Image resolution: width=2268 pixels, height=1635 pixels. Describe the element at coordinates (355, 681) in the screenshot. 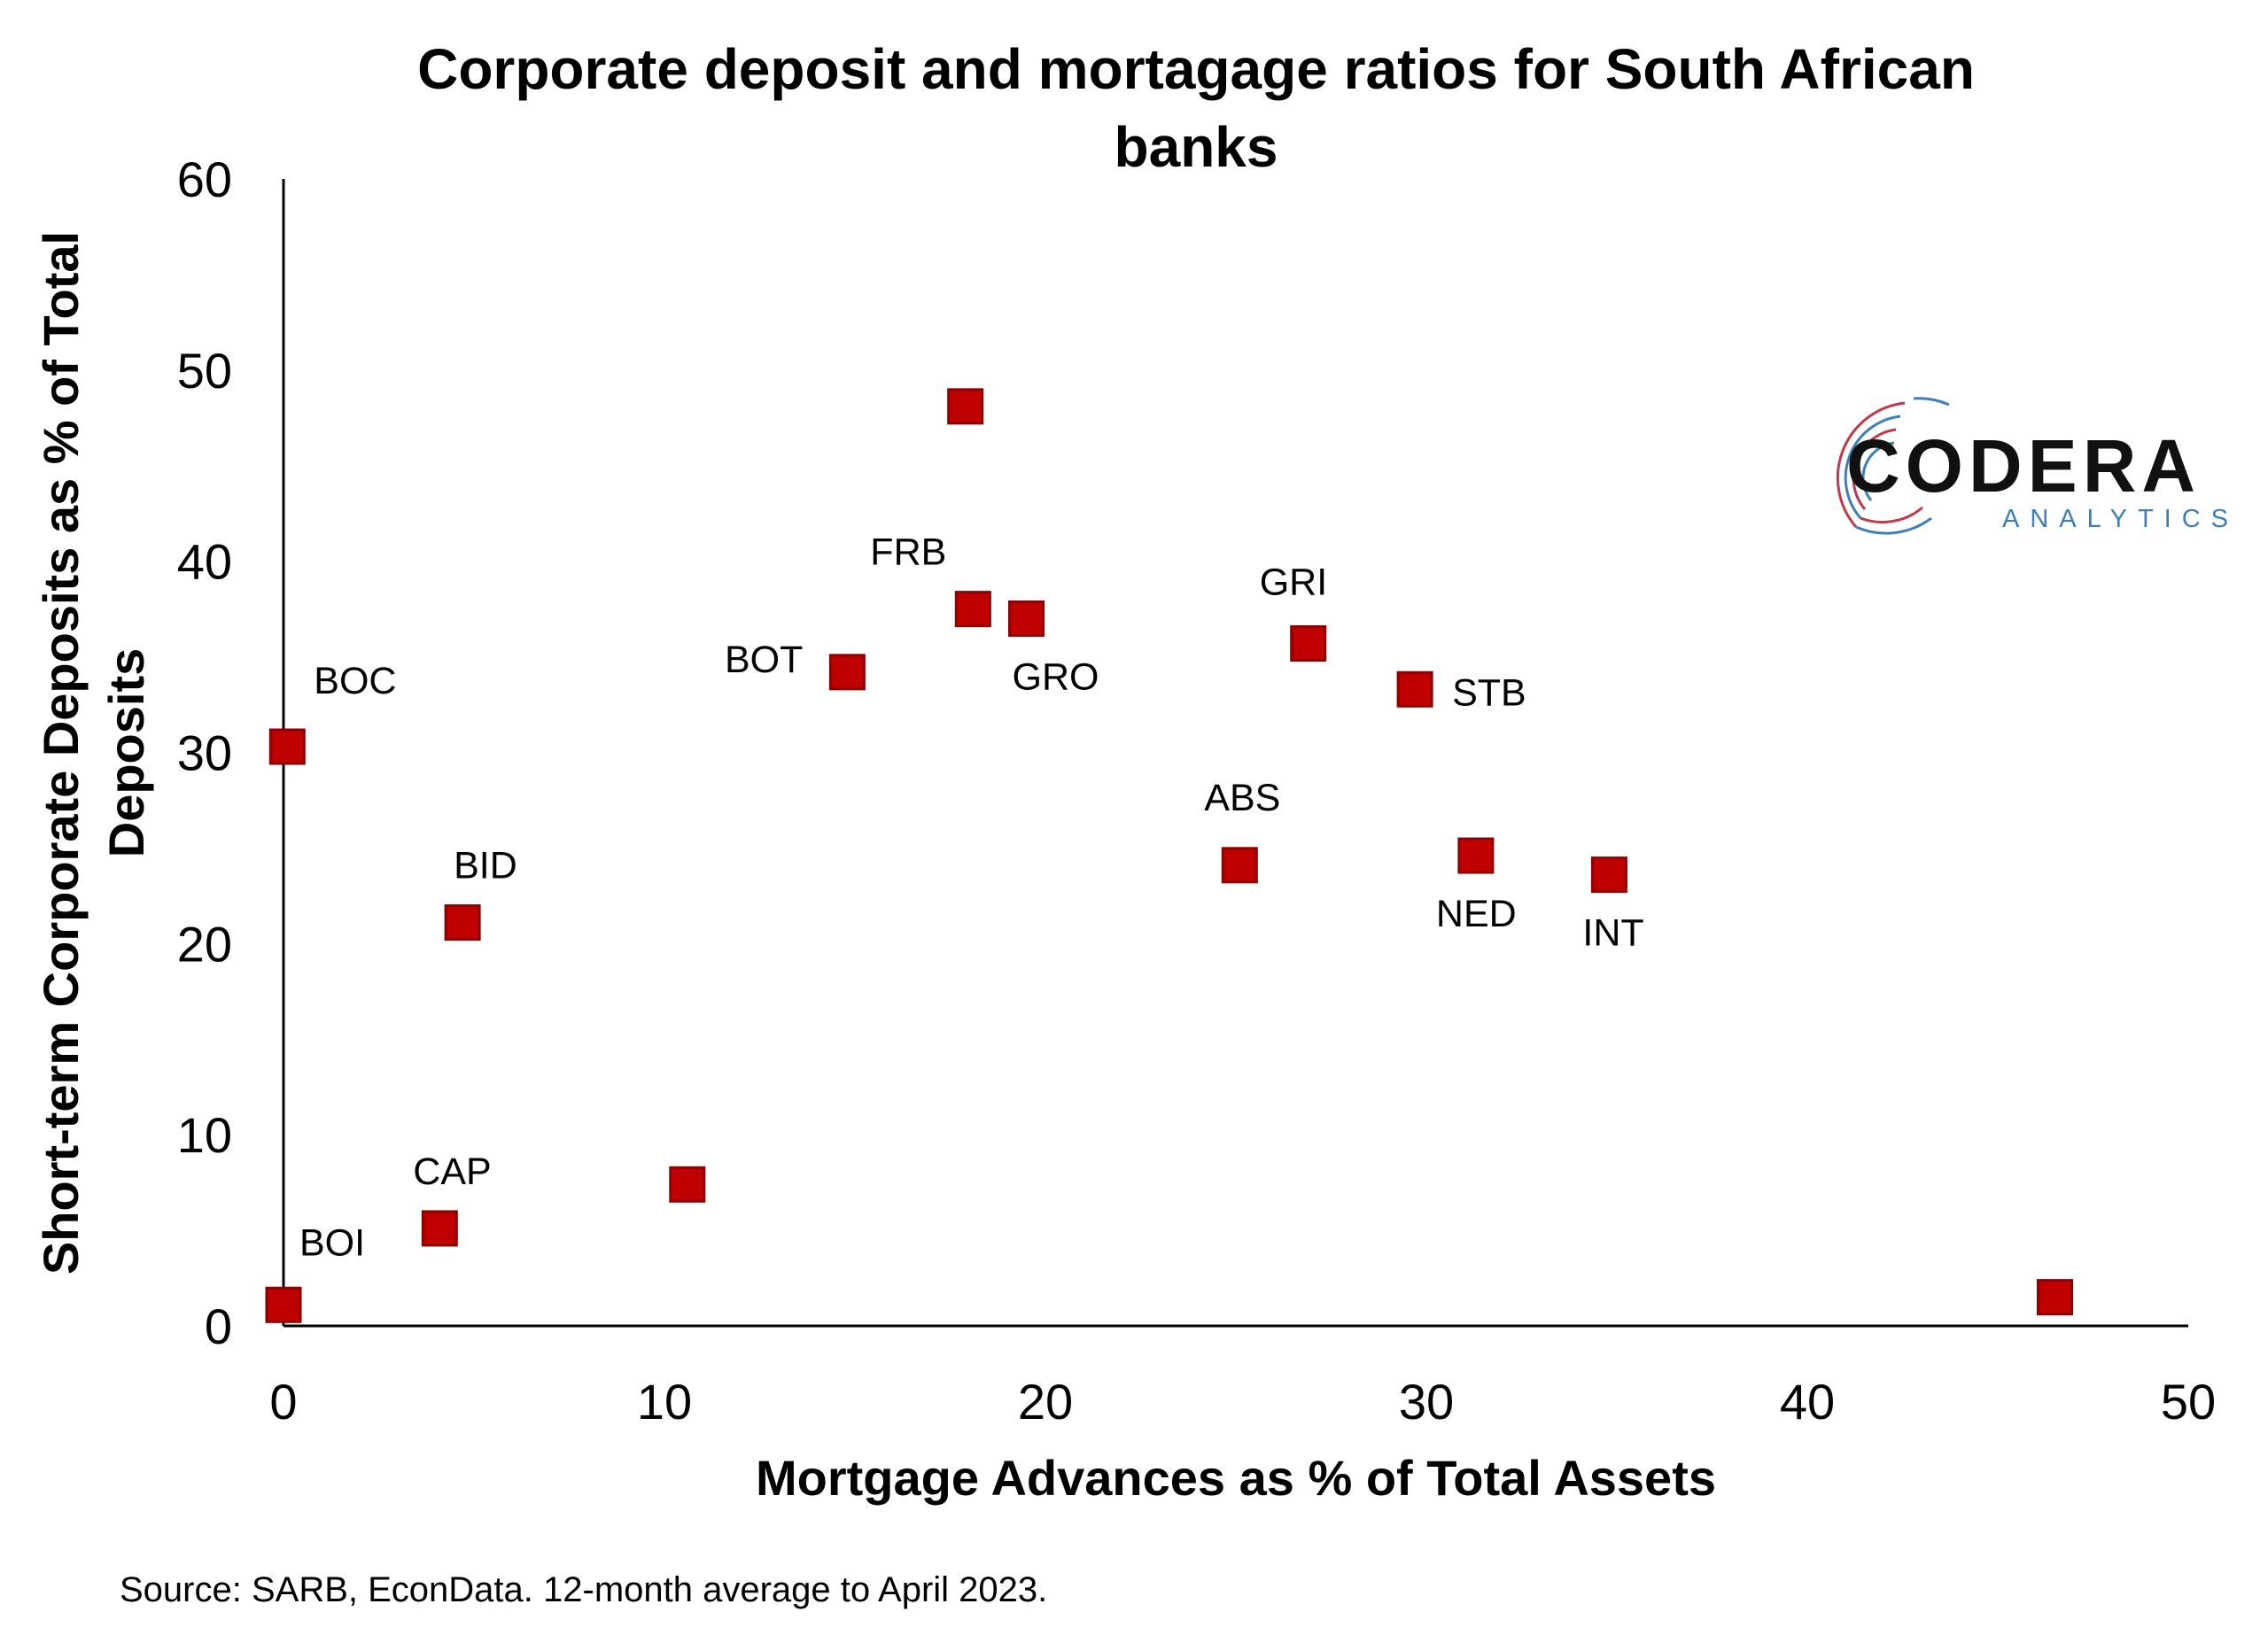

I see `point-label: BOC` at that location.